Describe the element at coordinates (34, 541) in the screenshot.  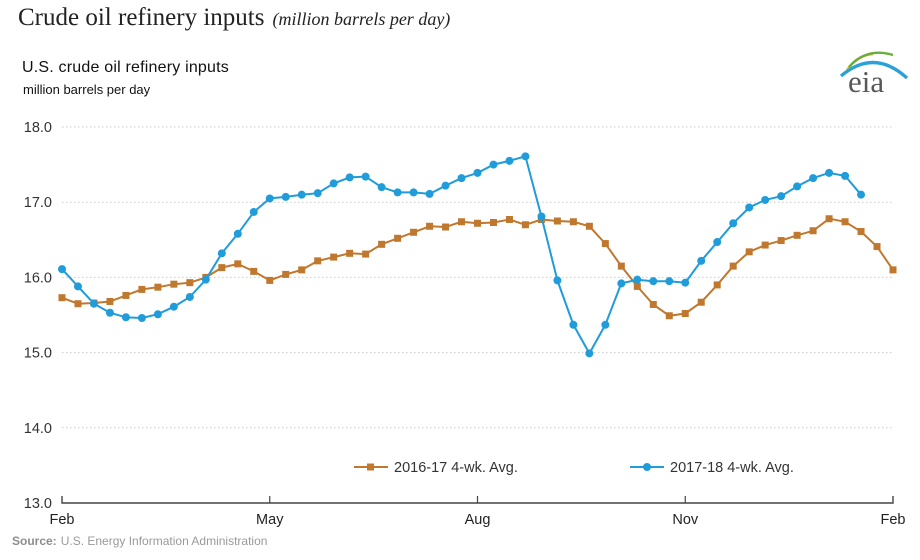
I see `source-label: Source:` at that location.